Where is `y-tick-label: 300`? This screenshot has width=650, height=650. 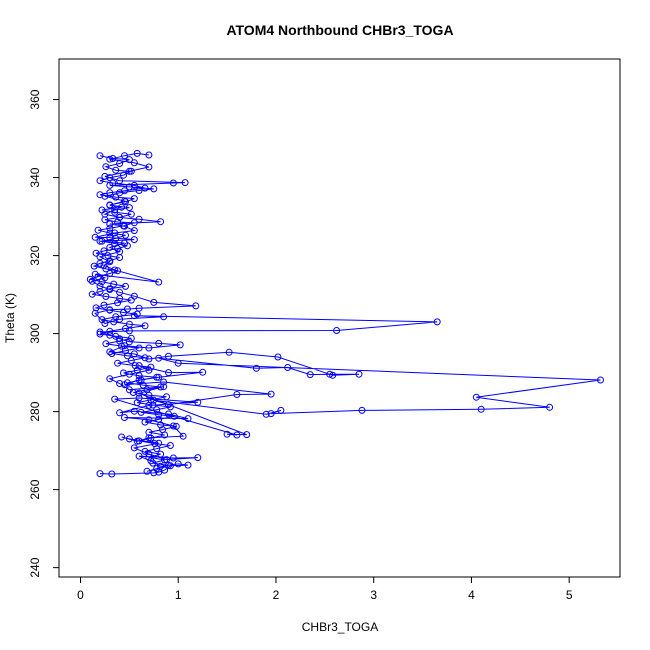 y-tick-label: 300 is located at coordinates (35, 333).